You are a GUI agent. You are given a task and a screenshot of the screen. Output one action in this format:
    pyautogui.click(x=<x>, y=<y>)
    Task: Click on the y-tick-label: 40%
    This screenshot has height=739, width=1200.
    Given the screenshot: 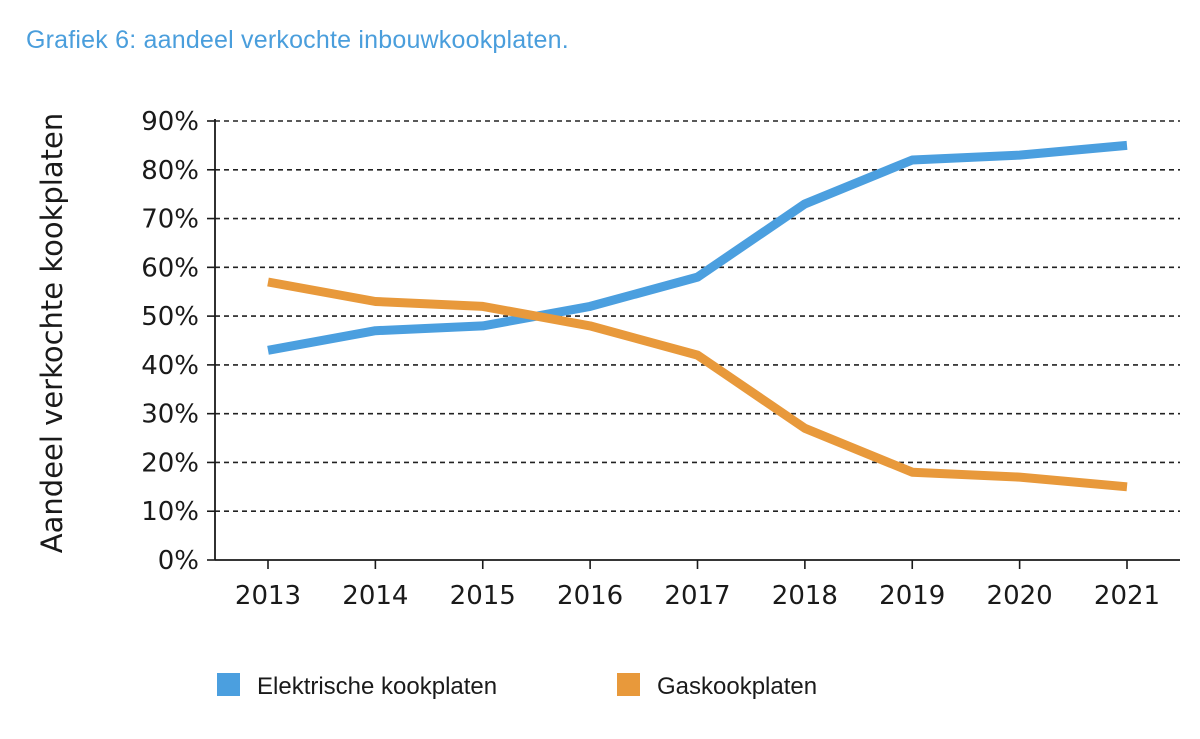 What is the action you would take?
    pyautogui.click(x=170, y=366)
    